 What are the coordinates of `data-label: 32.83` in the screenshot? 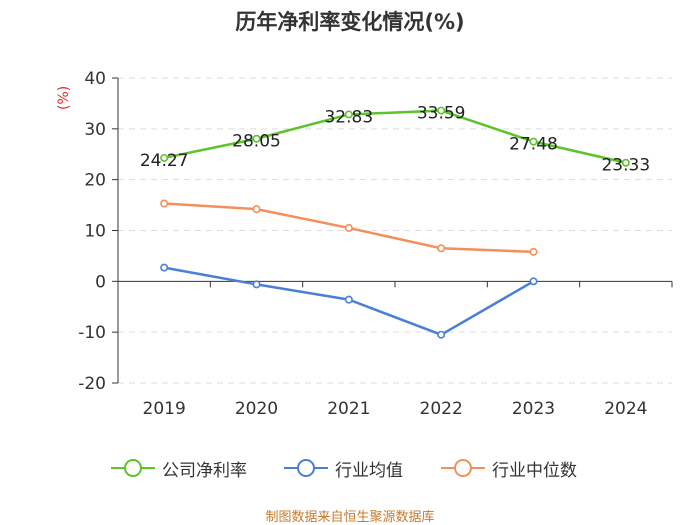 It's located at (348, 117).